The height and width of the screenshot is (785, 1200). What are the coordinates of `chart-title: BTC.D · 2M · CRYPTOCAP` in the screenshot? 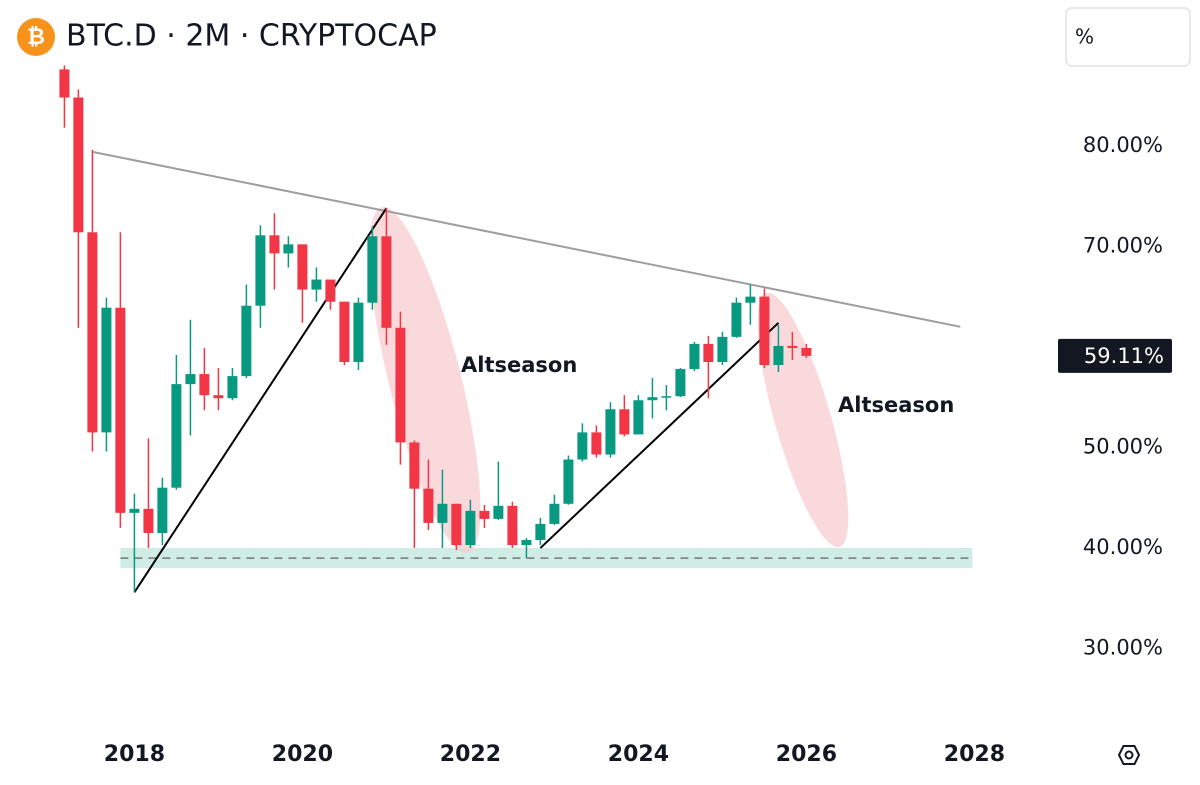 It's located at (251, 36).